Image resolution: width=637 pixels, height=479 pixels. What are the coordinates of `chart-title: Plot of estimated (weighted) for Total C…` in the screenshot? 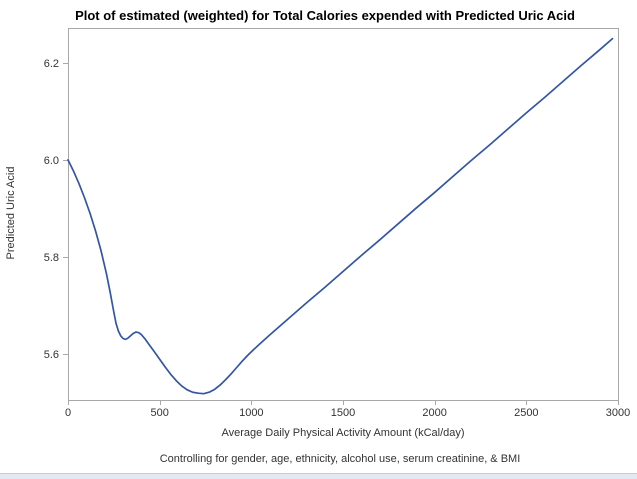 It's located at (325, 15).